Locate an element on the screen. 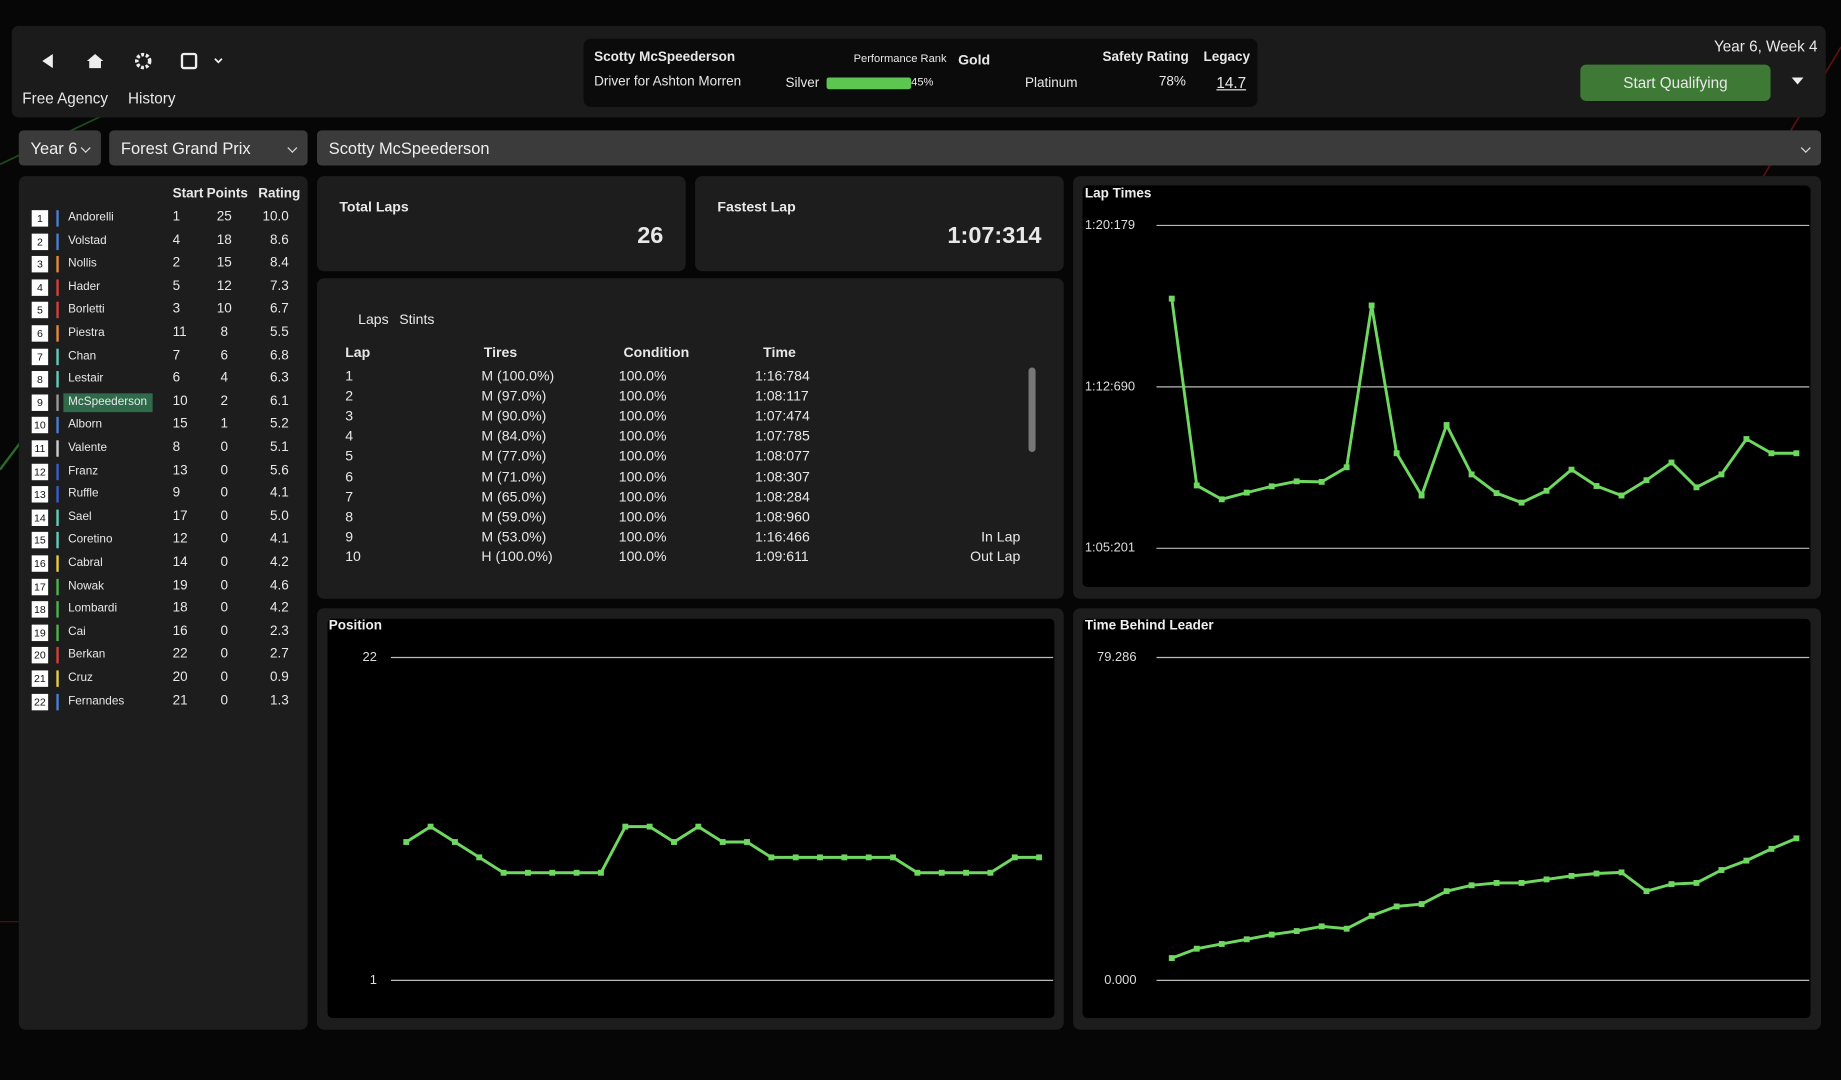  driver-name: Sael is located at coordinates (80, 517).